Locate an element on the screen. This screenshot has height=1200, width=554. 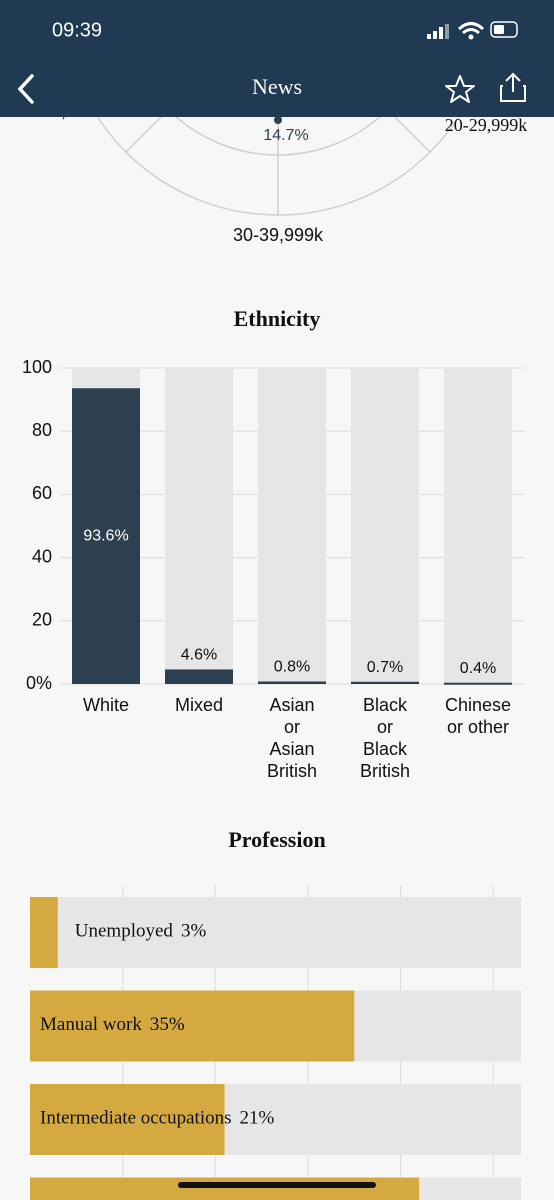
header: 09:39 News is located at coordinates (277, 58).